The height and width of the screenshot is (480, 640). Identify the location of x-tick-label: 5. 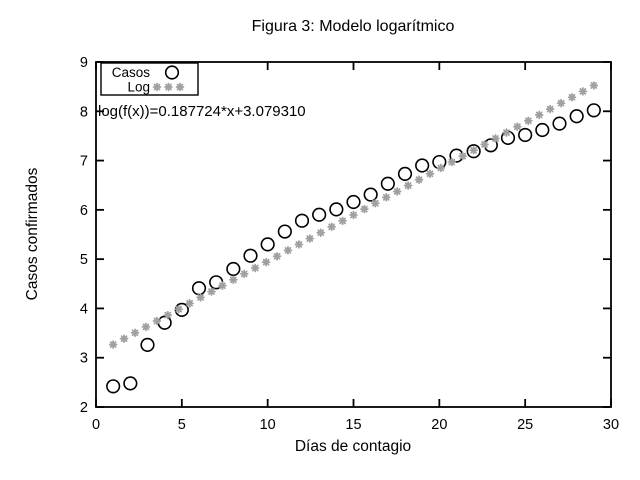
(182, 425).